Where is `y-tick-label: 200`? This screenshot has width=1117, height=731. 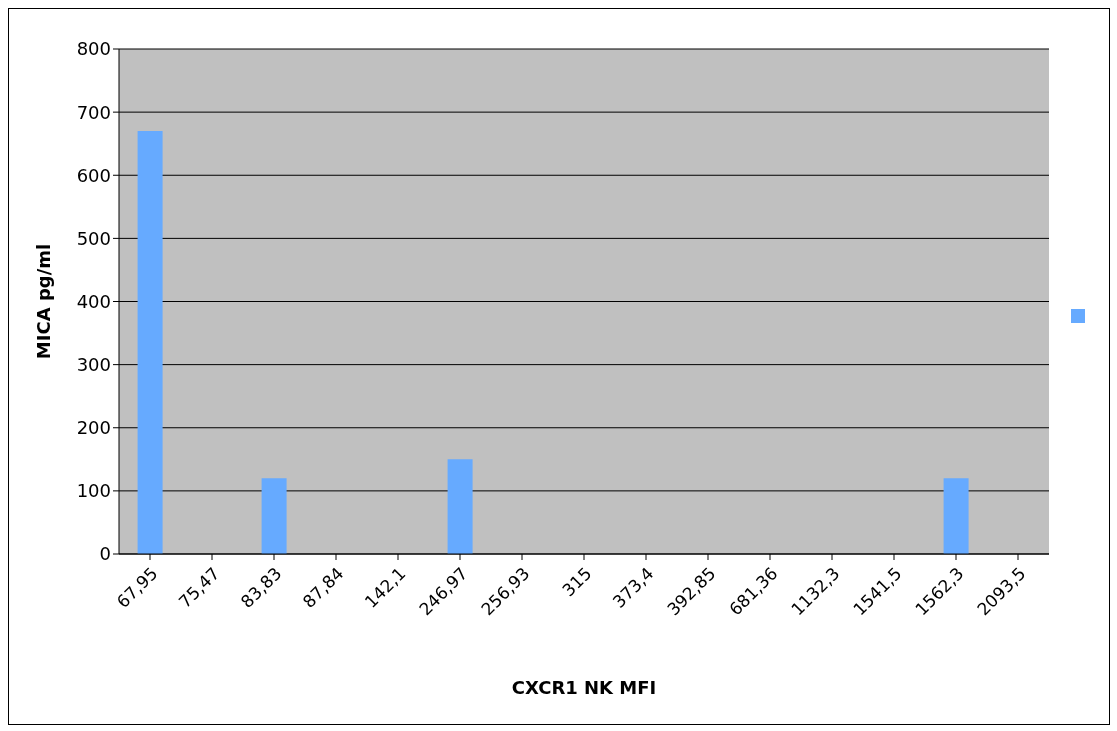 y-tick-label: 200 is located at coordinates (93, 428).